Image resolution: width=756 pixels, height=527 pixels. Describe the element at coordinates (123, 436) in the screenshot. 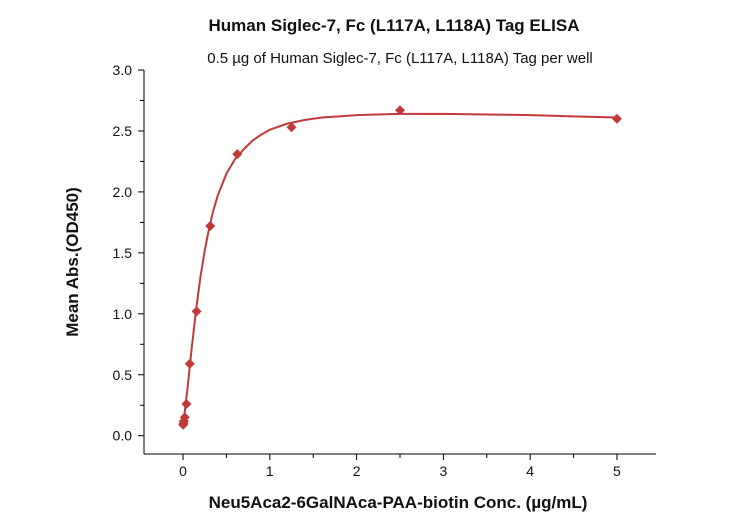

I see `y-tick-label: 0.0` at that location.